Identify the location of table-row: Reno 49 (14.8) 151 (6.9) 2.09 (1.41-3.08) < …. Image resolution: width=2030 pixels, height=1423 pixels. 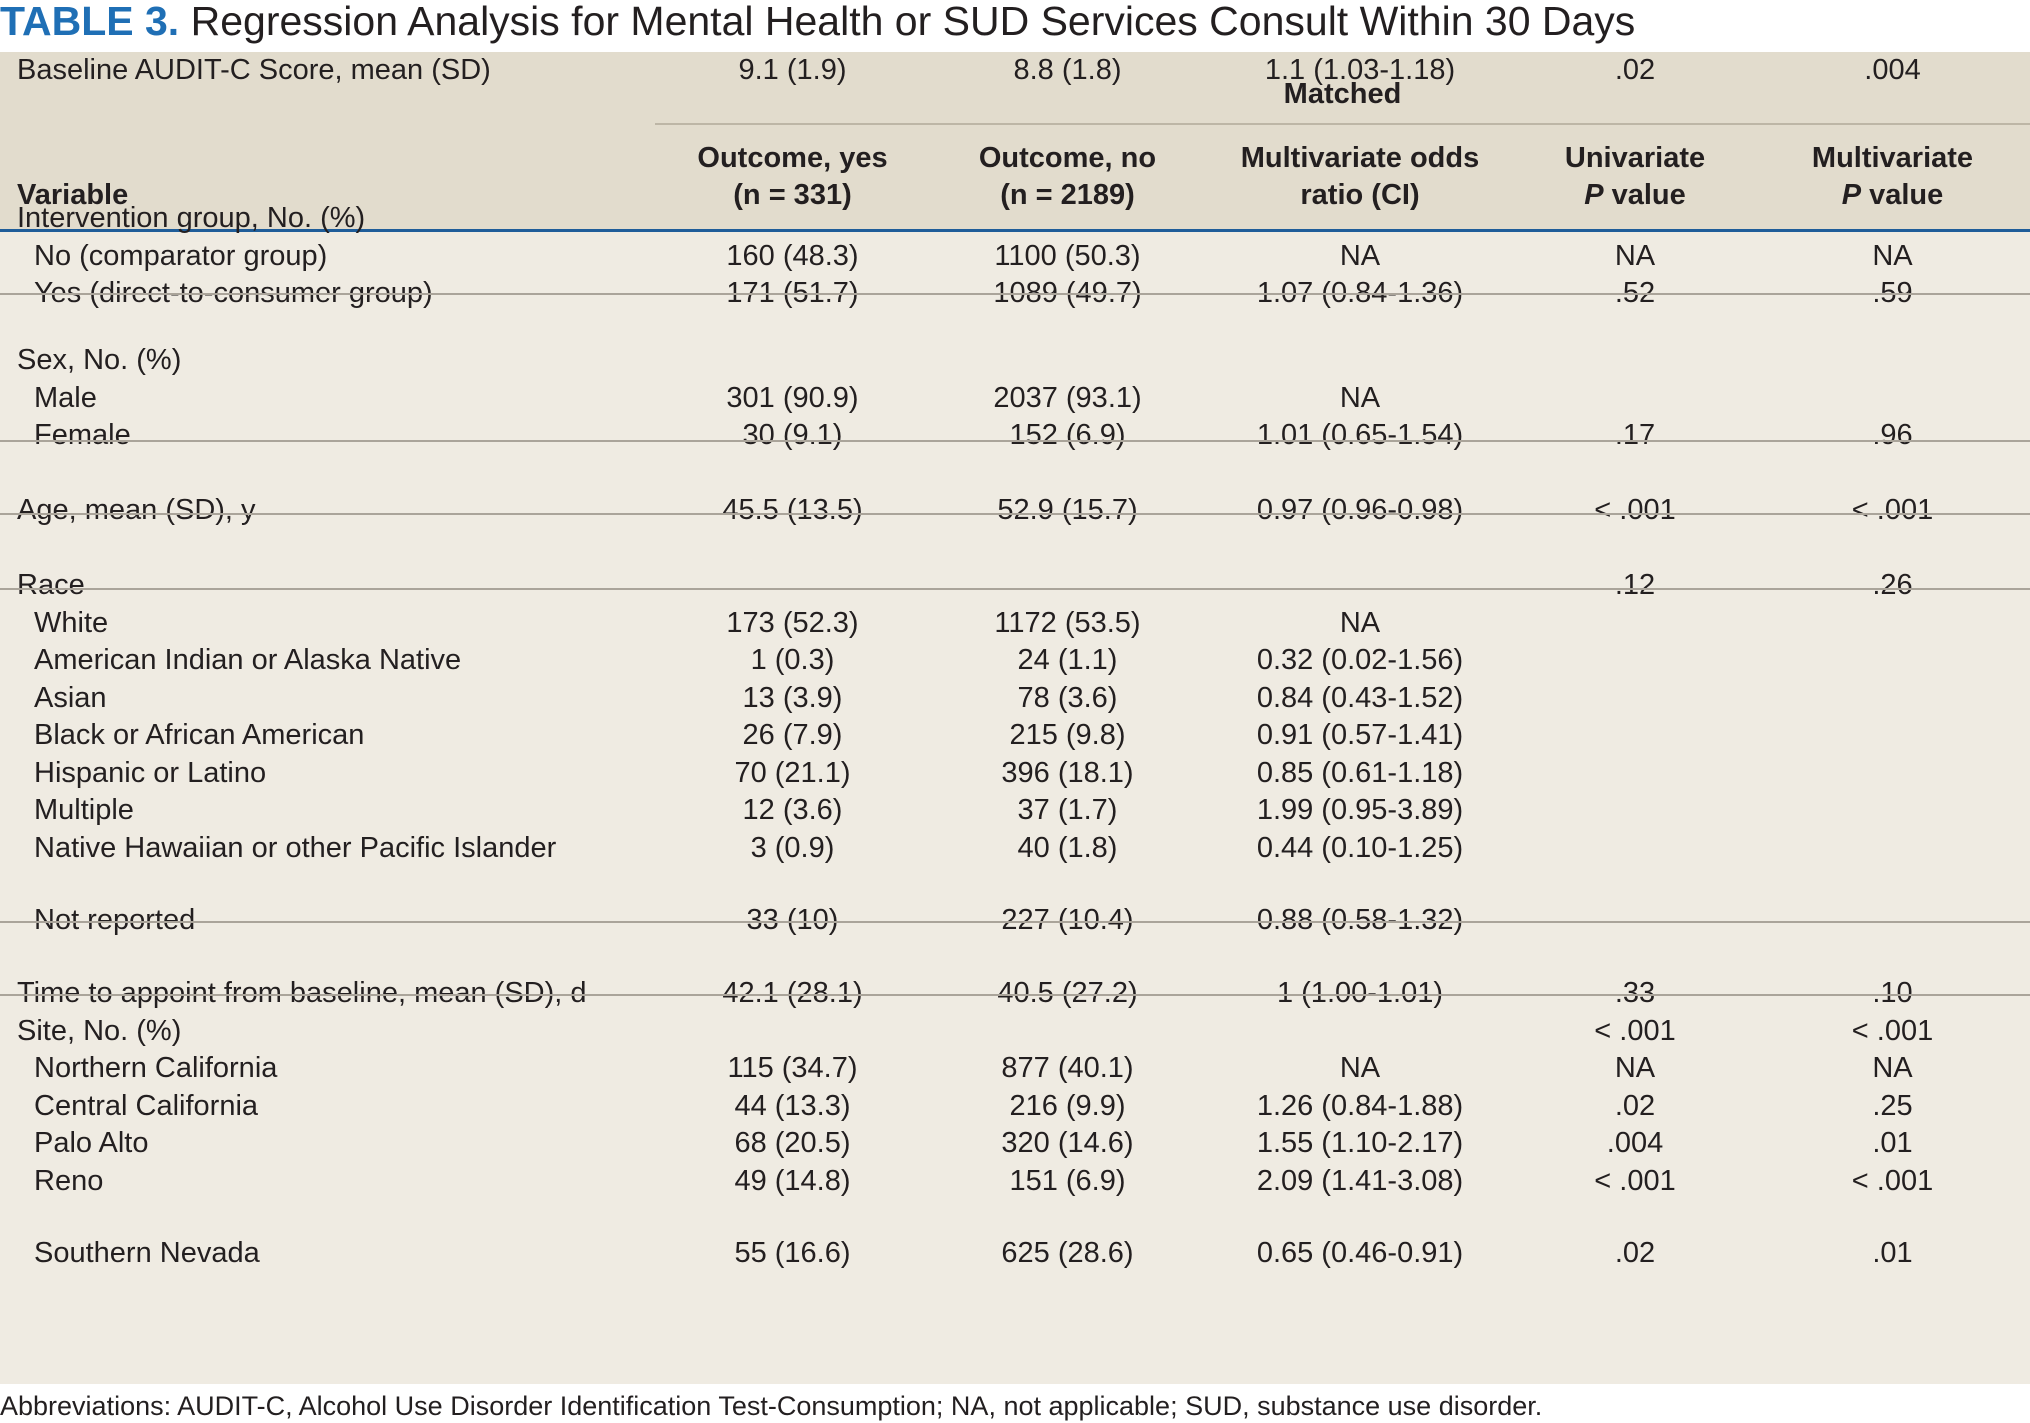
(1015, 1182).